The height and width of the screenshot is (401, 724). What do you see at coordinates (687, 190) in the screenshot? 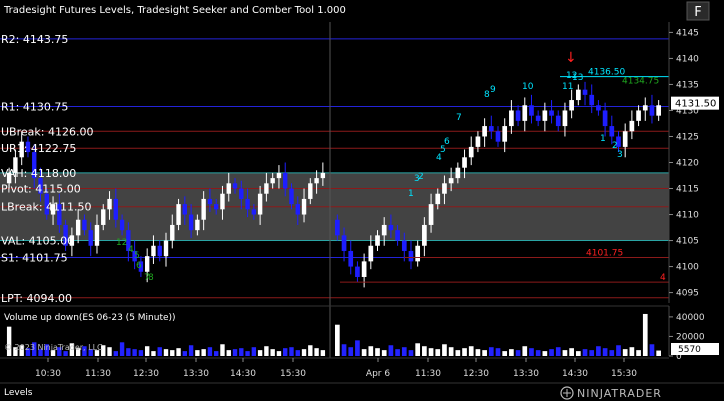
I see `price-tick-label: 4115` at bounding box center [687, 190].